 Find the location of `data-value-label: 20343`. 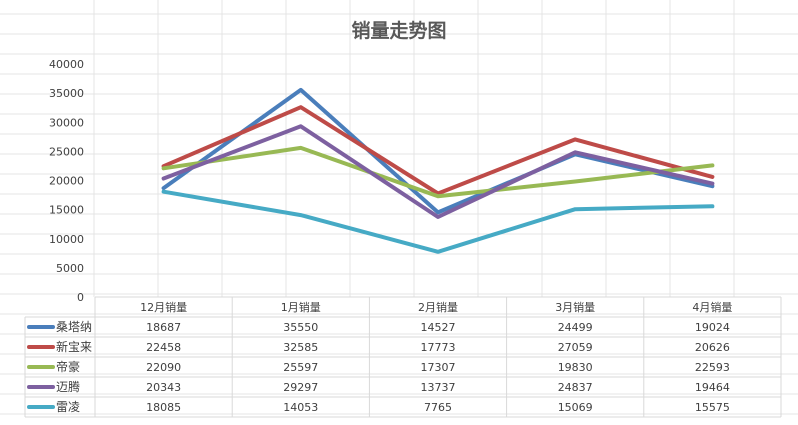

data-value-label: 20343 is located at coordinates (163, 387).